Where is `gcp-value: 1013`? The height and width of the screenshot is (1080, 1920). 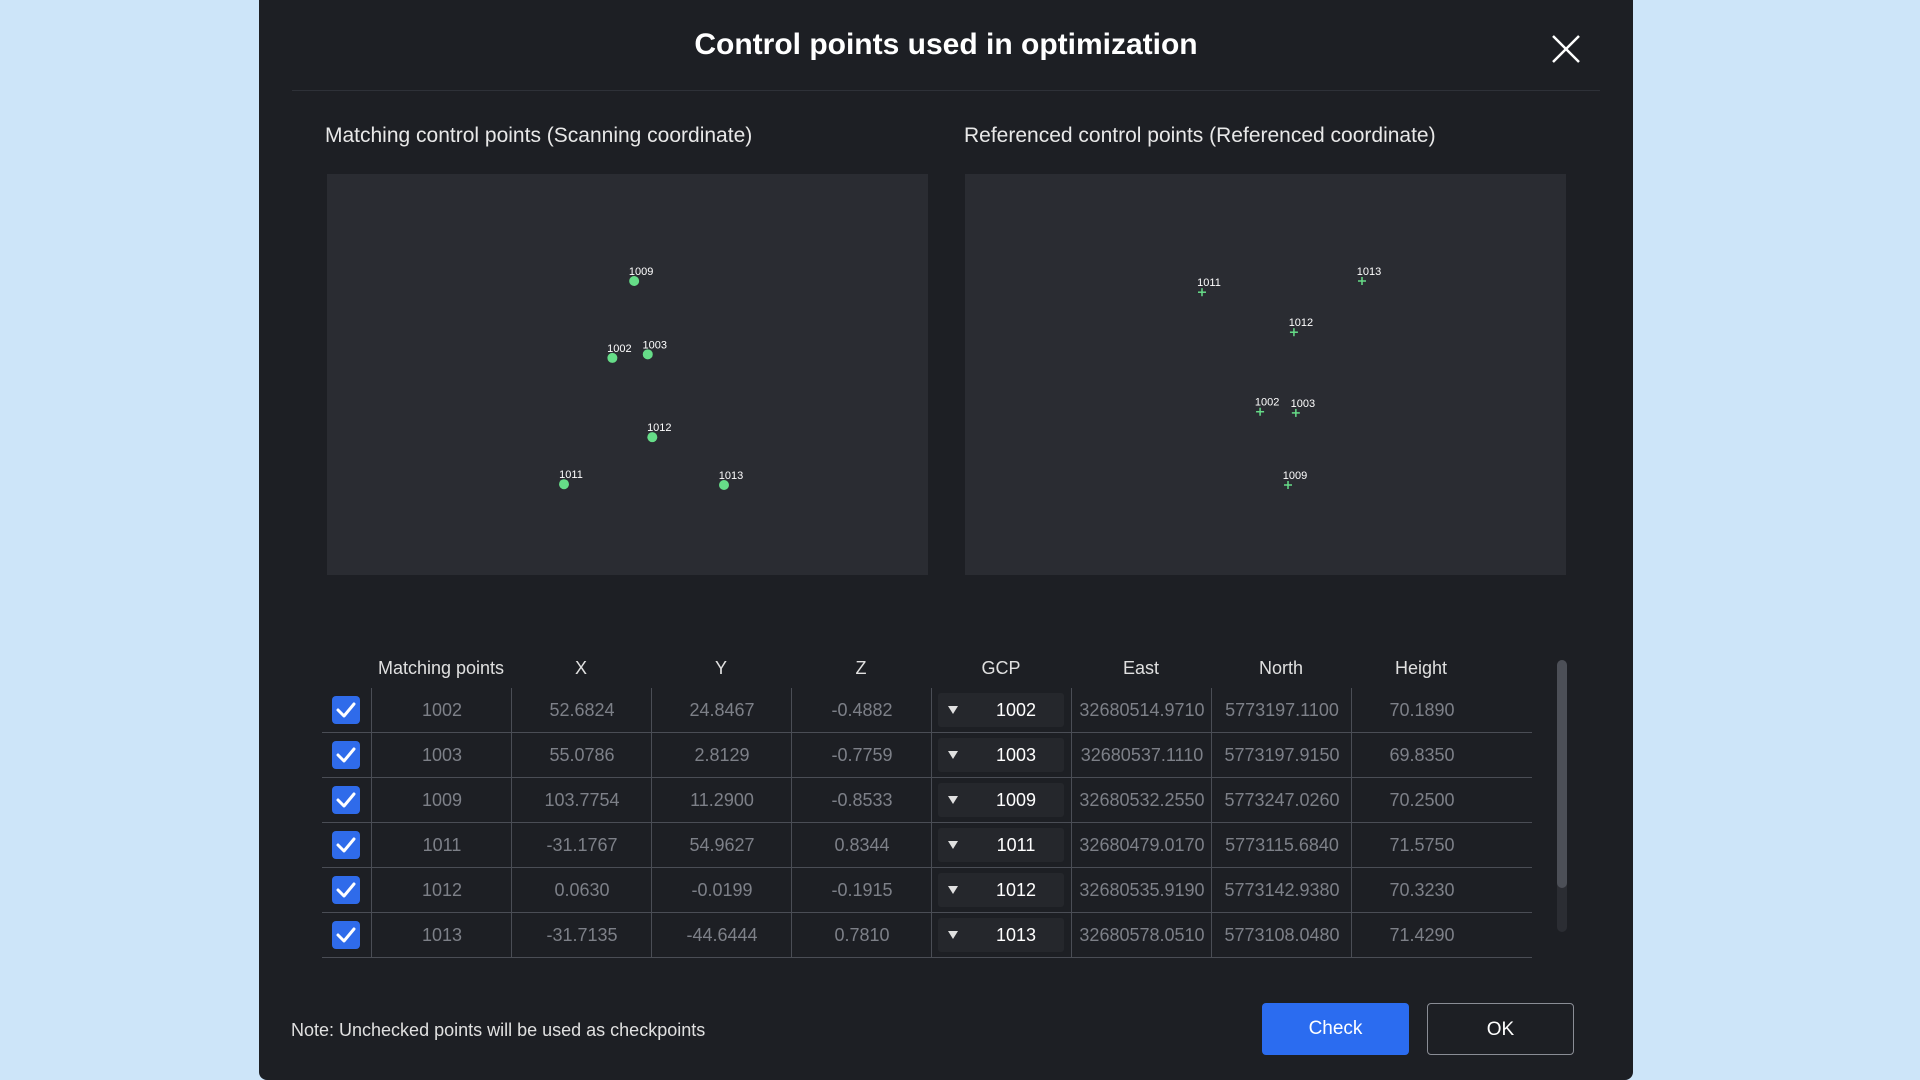
gcp-value: 1013 is located at coordinates (1016, 935).